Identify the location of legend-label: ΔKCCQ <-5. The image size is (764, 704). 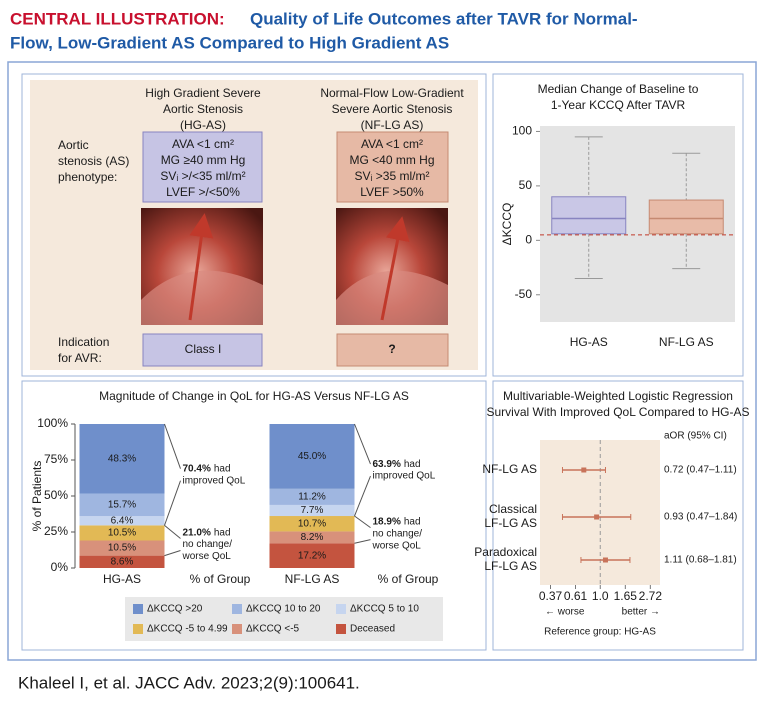
(273, 629).